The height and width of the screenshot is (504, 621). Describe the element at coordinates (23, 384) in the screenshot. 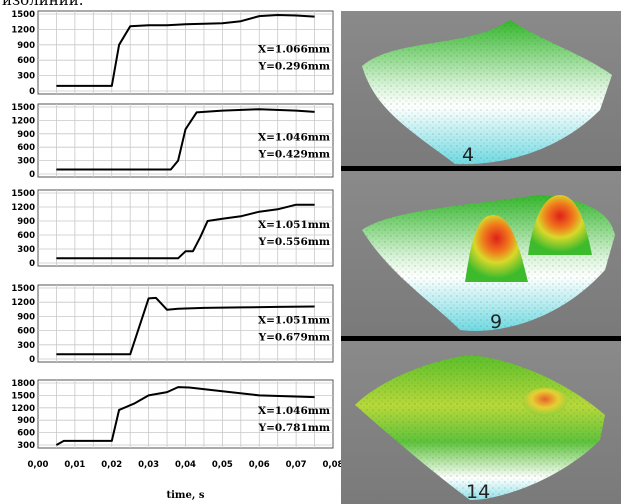

I see `y-tick-label: 1800` at that location.